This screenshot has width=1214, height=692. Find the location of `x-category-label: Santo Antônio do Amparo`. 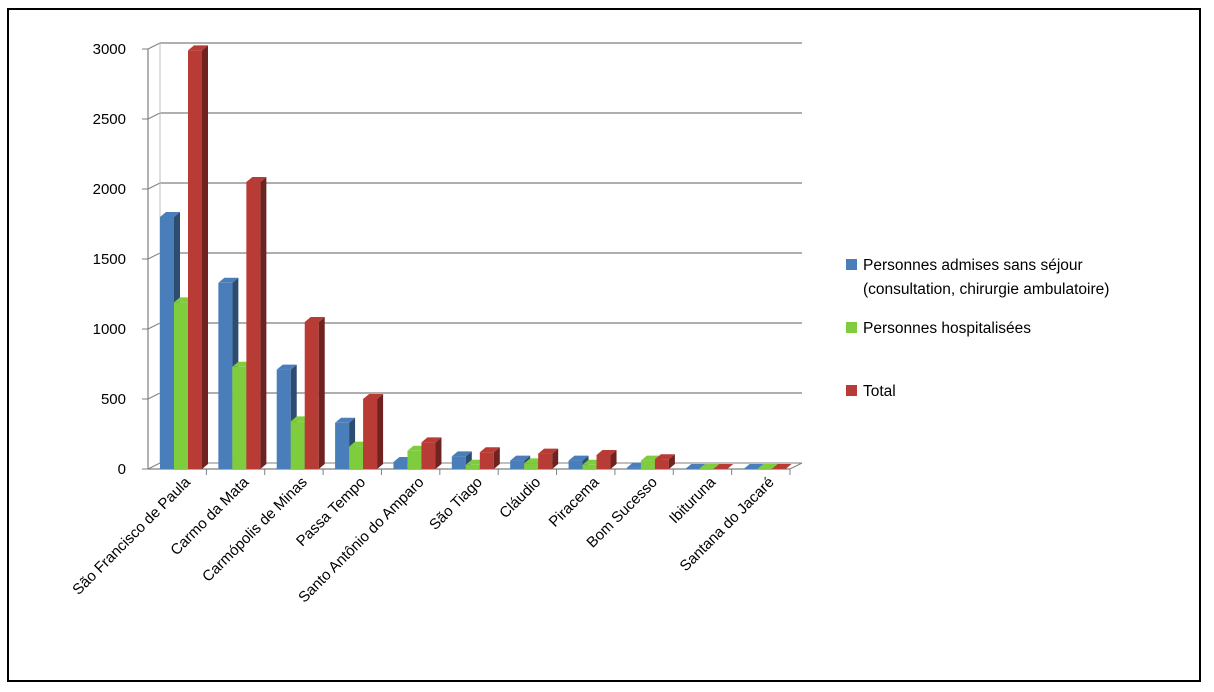

x-category-label: Santo Antônio do Amparo is located at coordinates (361, 540).